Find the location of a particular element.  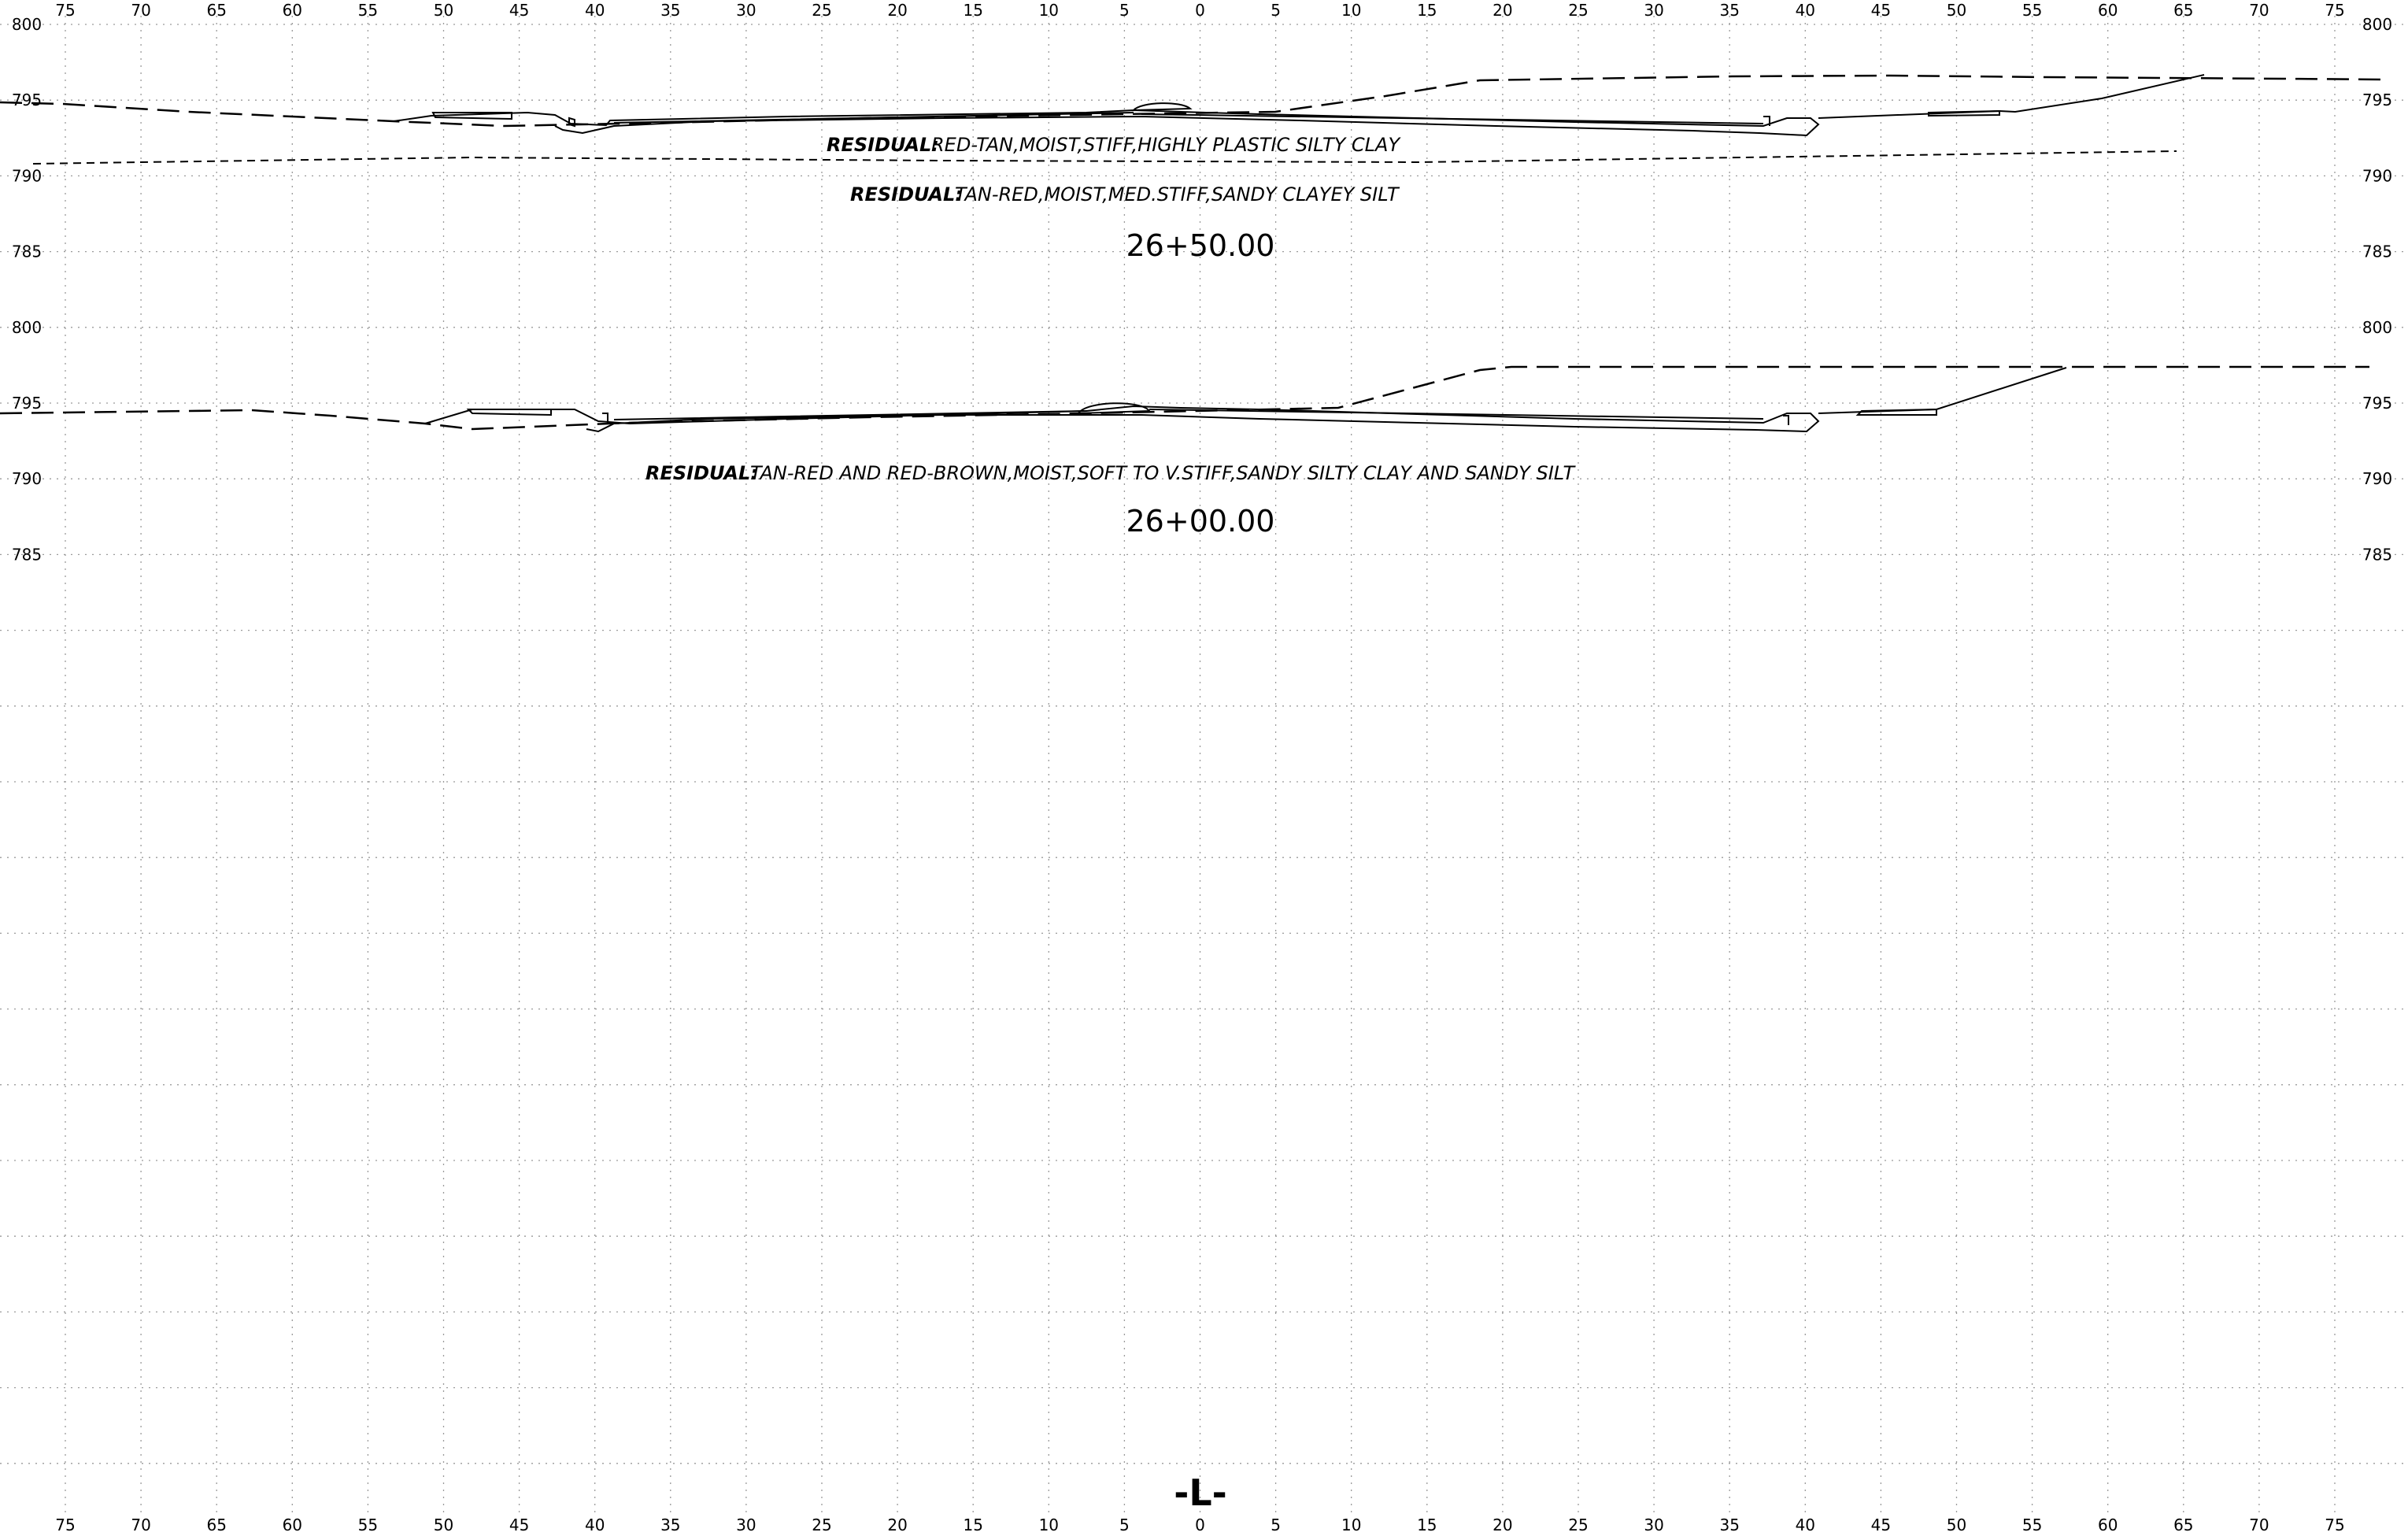

pavement-layer-top is located at coordinates (1189, 118).